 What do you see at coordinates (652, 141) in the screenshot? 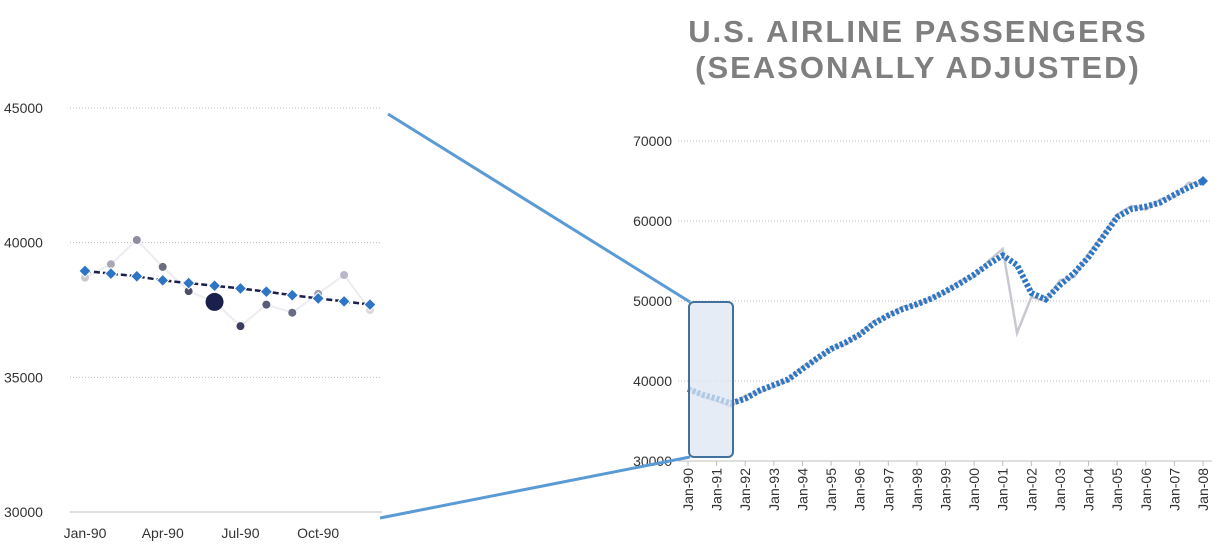
I see `y-tick-label: 70000` at bounding box center [652, 141].